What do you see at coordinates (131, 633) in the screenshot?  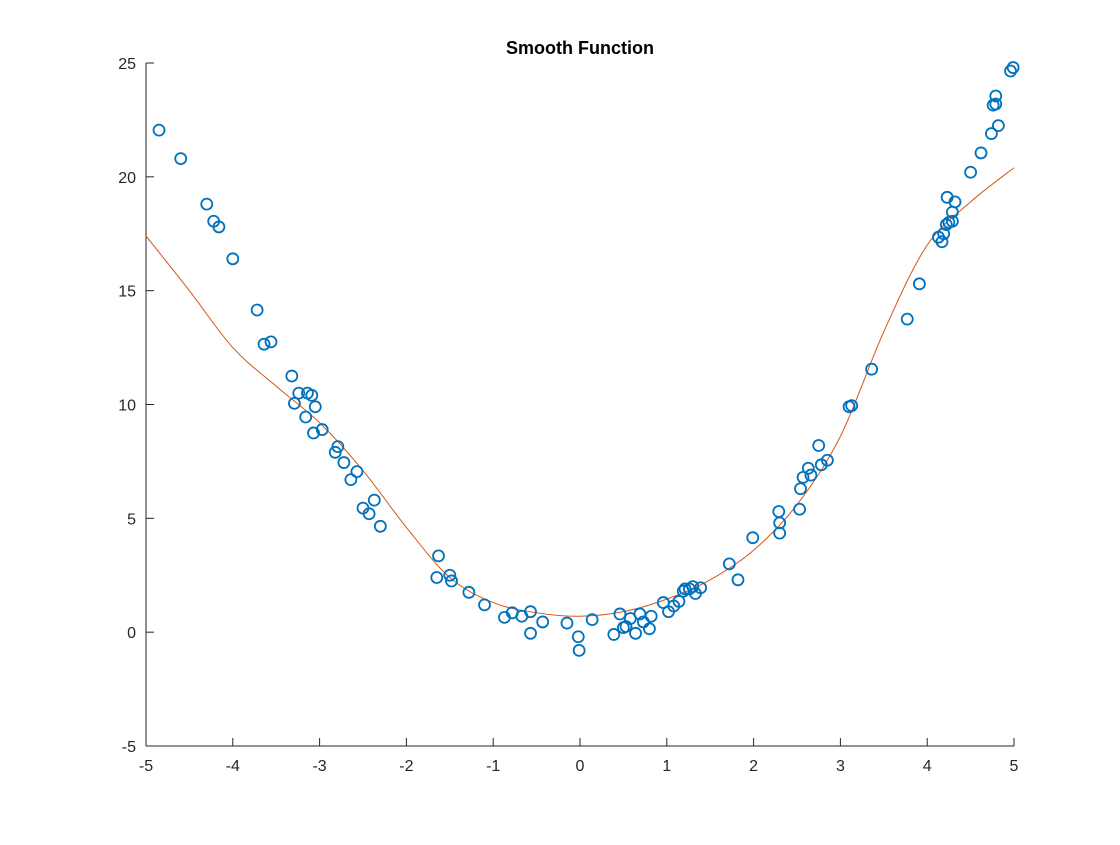 I see `y-tick-label: 0` at bounding box center [131, 633].